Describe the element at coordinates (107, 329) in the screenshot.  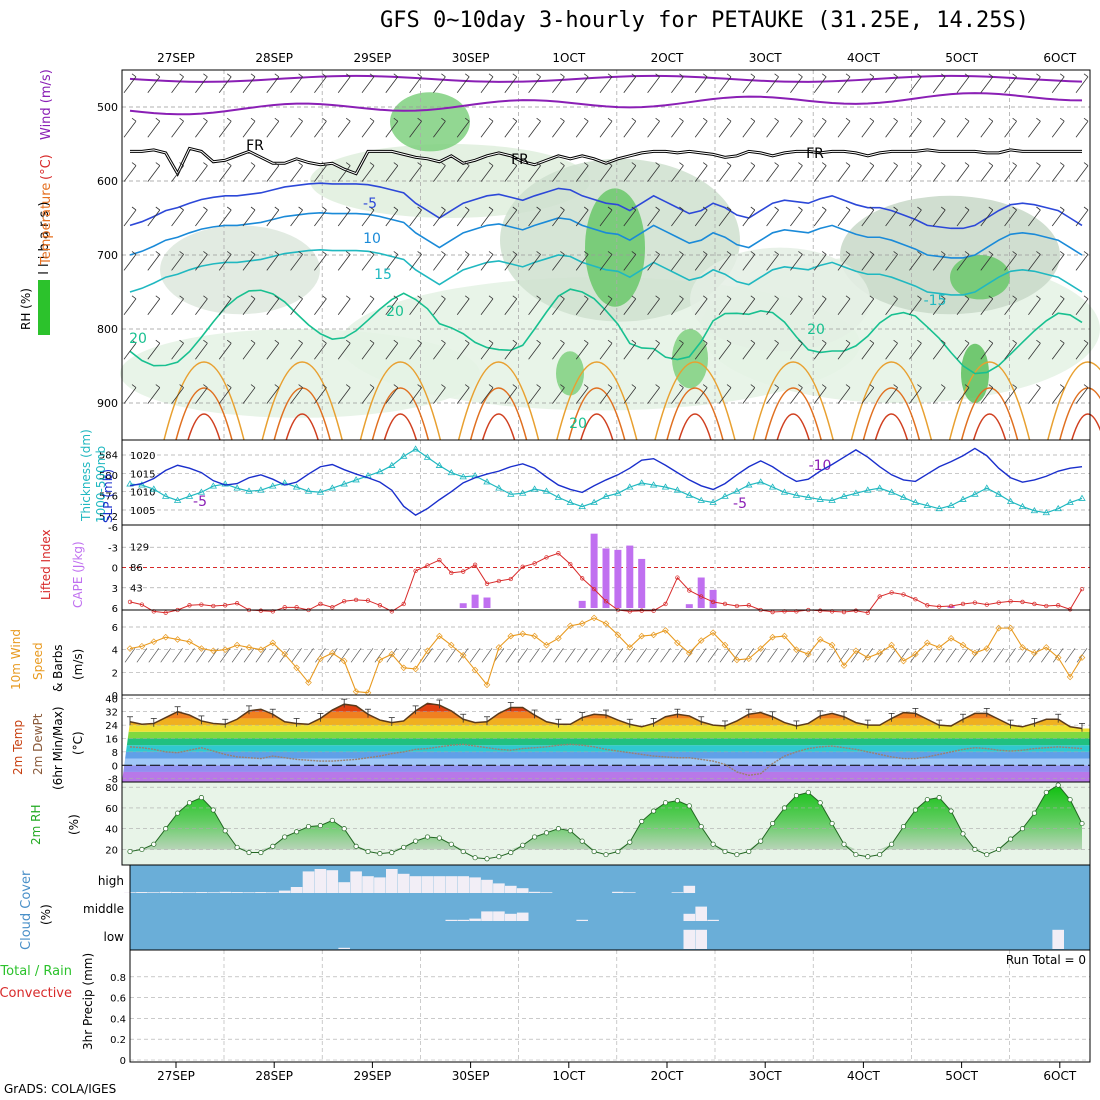
I see `upper-air-ytick: 800` at that location.